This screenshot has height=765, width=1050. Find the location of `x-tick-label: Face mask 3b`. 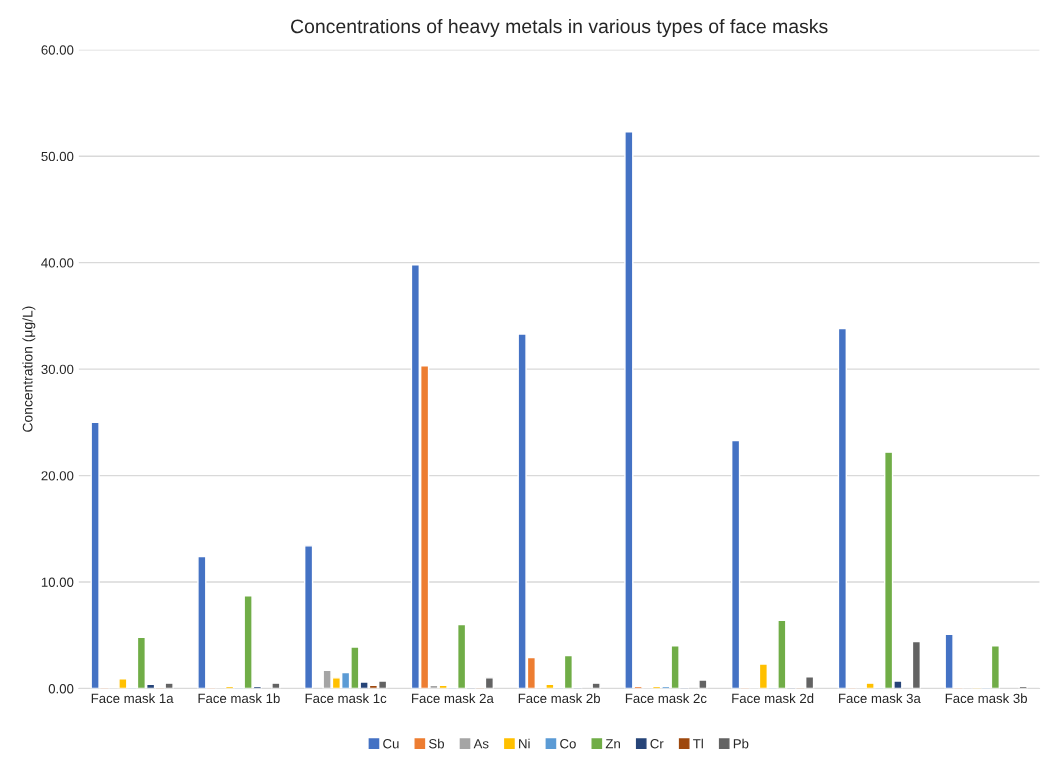

x-tick-label: Face mask 3b is located at coordinates (986, 698).